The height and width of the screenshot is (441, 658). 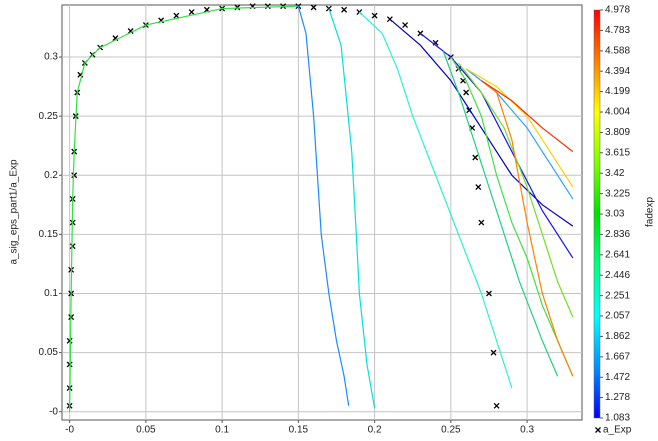 What do you see at coordinates (617, 234) in the screenshot?
I see `colorbar-tick-label: 2.836` at bounding box center [617, 234].